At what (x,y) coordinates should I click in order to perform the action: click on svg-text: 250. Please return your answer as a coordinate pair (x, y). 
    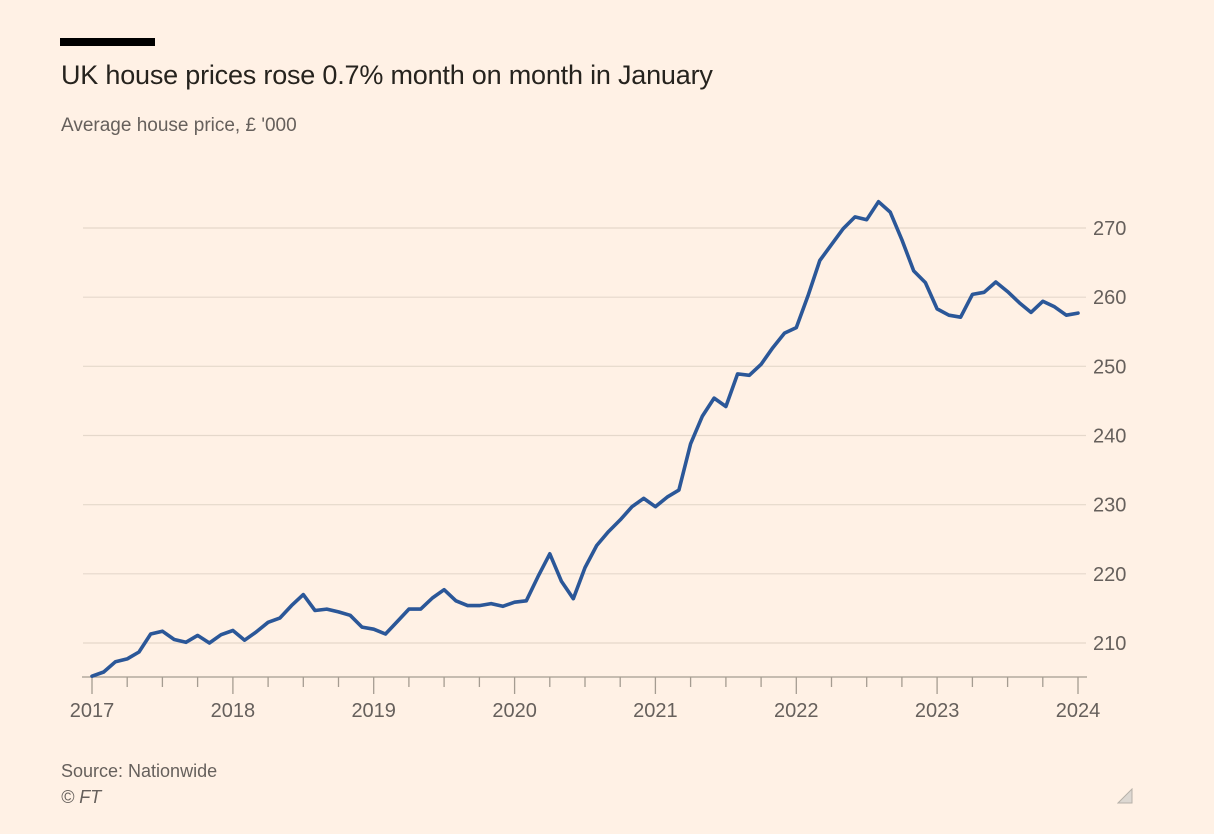
    Looking at the image, I should click on (1109, 367).